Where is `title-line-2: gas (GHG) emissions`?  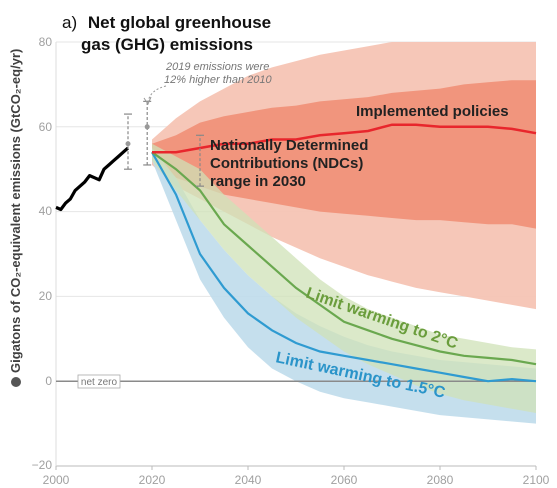 title-line-2: gas (GHG) emissions is located at coordinates (167, 44).